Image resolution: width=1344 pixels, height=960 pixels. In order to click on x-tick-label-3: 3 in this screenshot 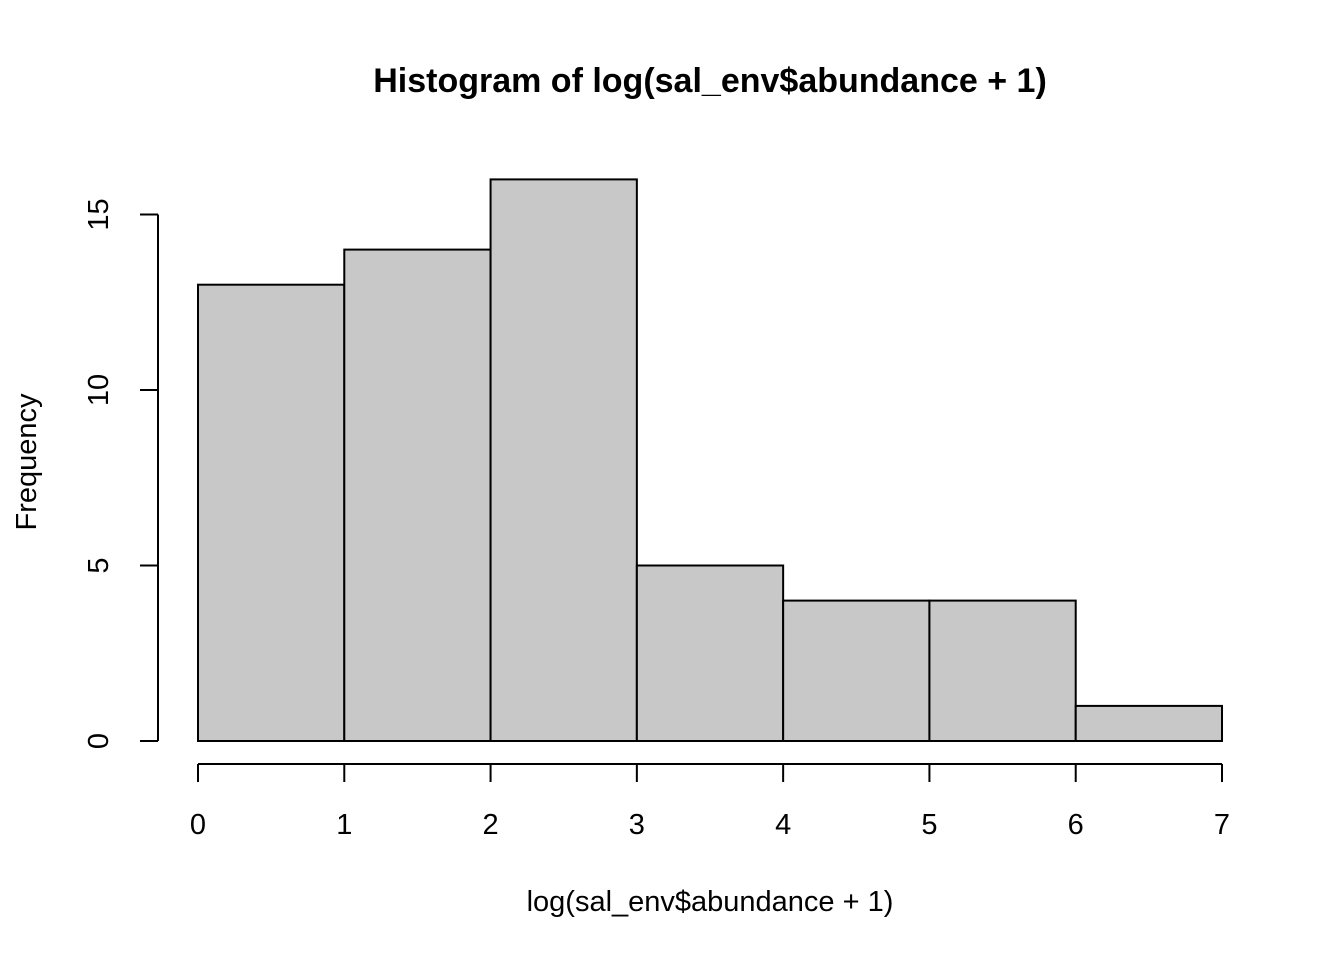, I will do `click(637, 825)`.